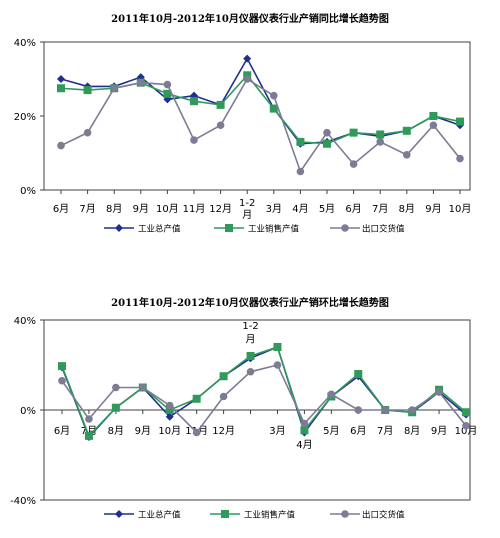  What do you see at coordinates (194, 209) in the screenshot?
I see `x-tick-label: 11月` at bounding box center [194, 209].